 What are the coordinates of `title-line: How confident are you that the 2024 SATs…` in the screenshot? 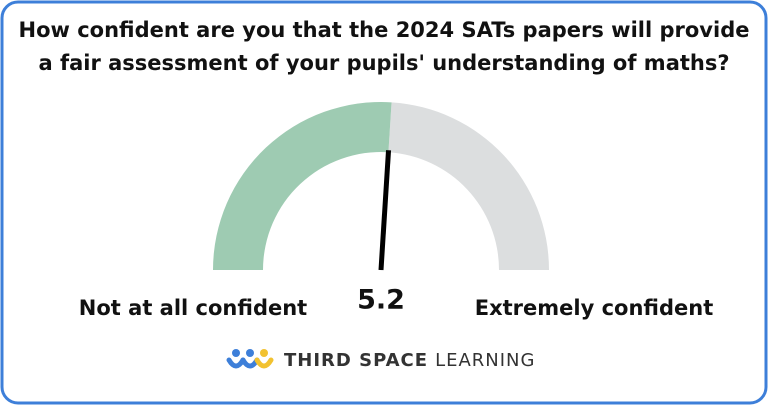 It's located at (384, 30).